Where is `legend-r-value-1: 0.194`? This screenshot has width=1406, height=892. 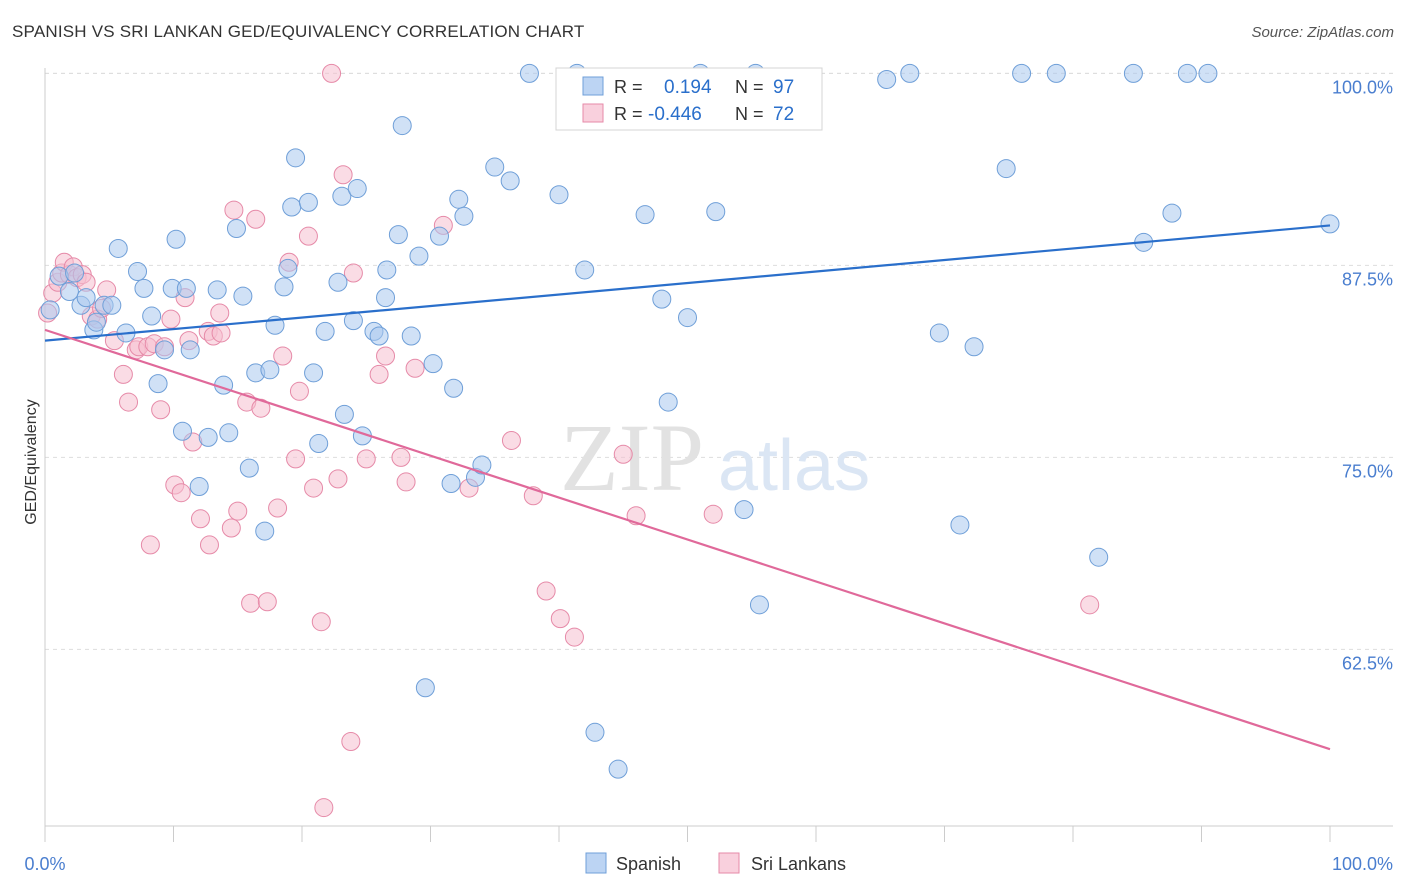 legend-r-value-1: 0.194 is located at coordinates (688, 87).